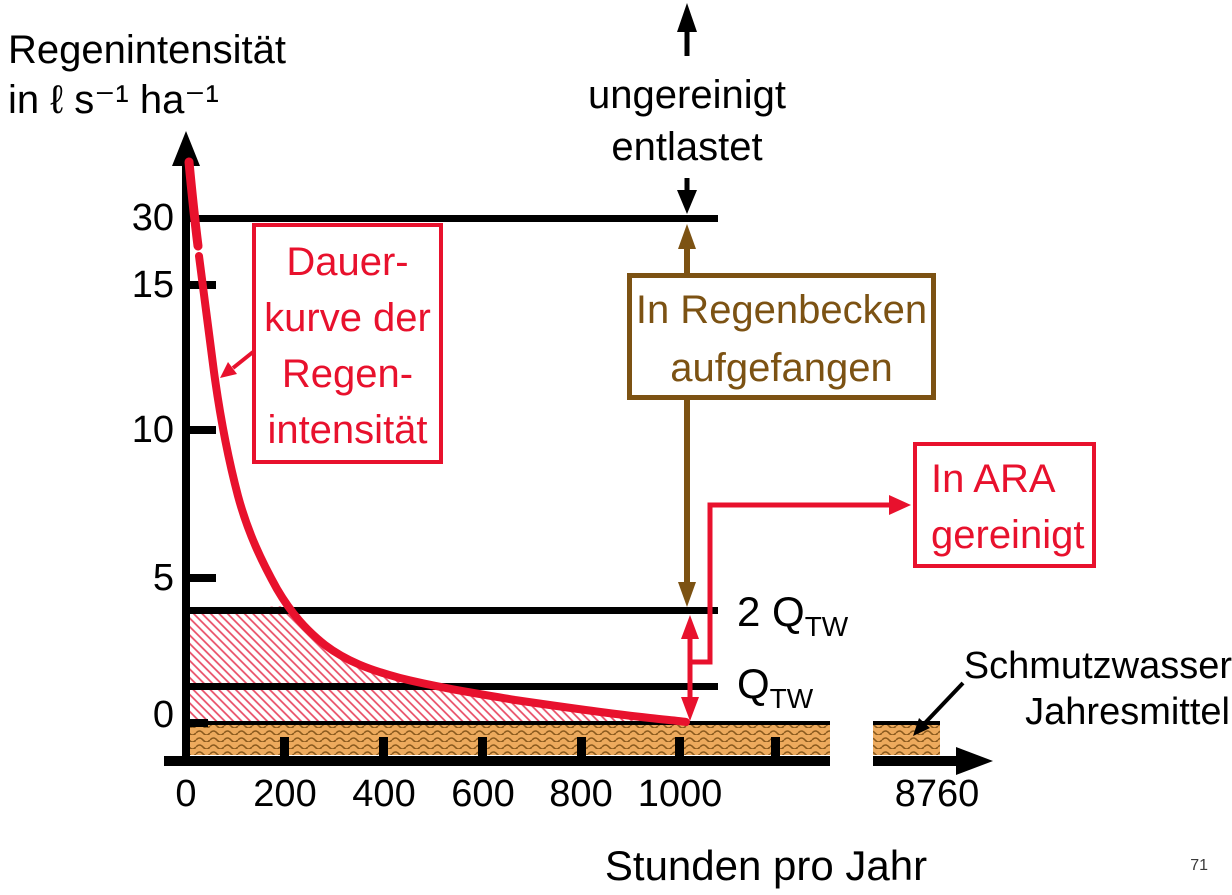  I want to click on x-tick-label-8760: 8760, so click(937, 794).